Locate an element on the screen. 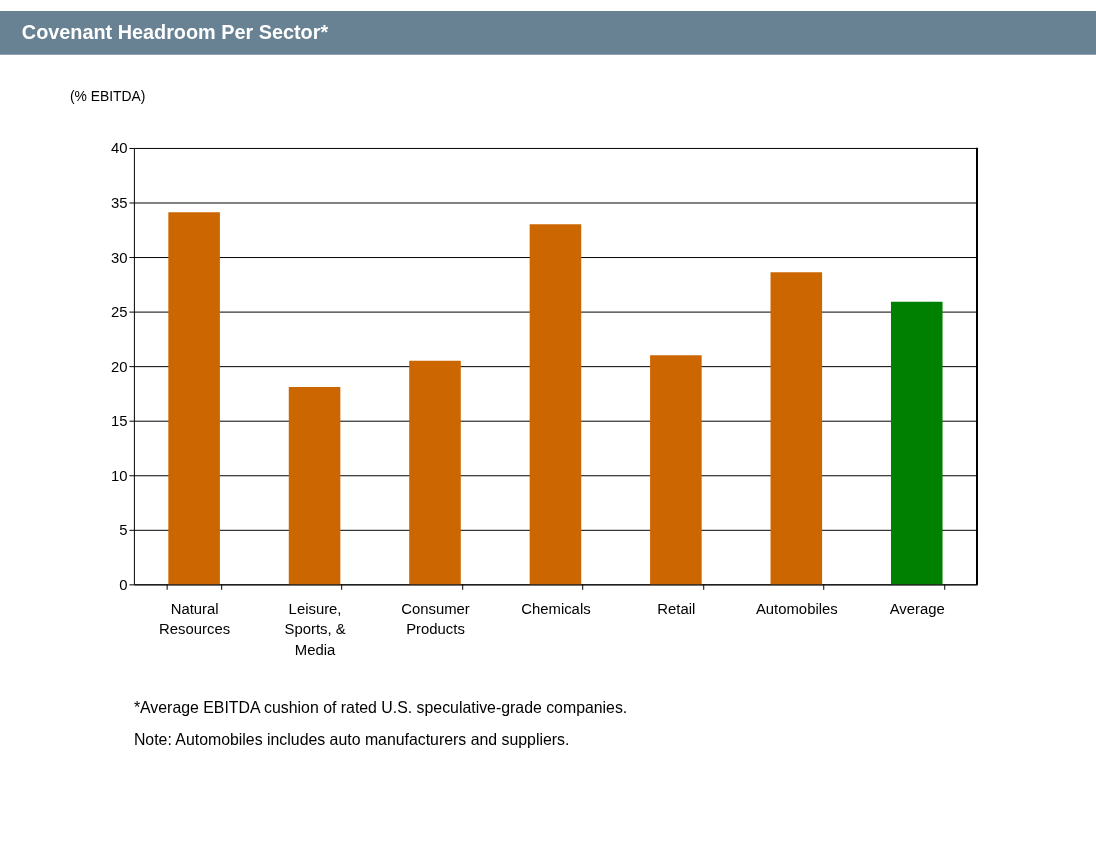 The image size is (1096, 850). x-tick-label: Average is located at coordinates (917, 608).